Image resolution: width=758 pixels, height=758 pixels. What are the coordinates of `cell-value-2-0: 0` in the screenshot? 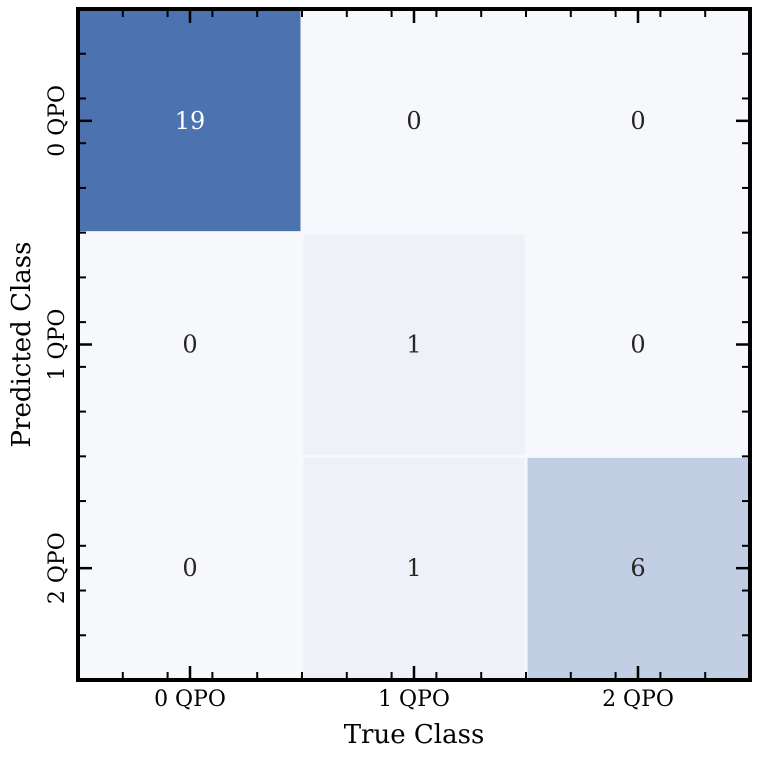 It's located at (189, 568).